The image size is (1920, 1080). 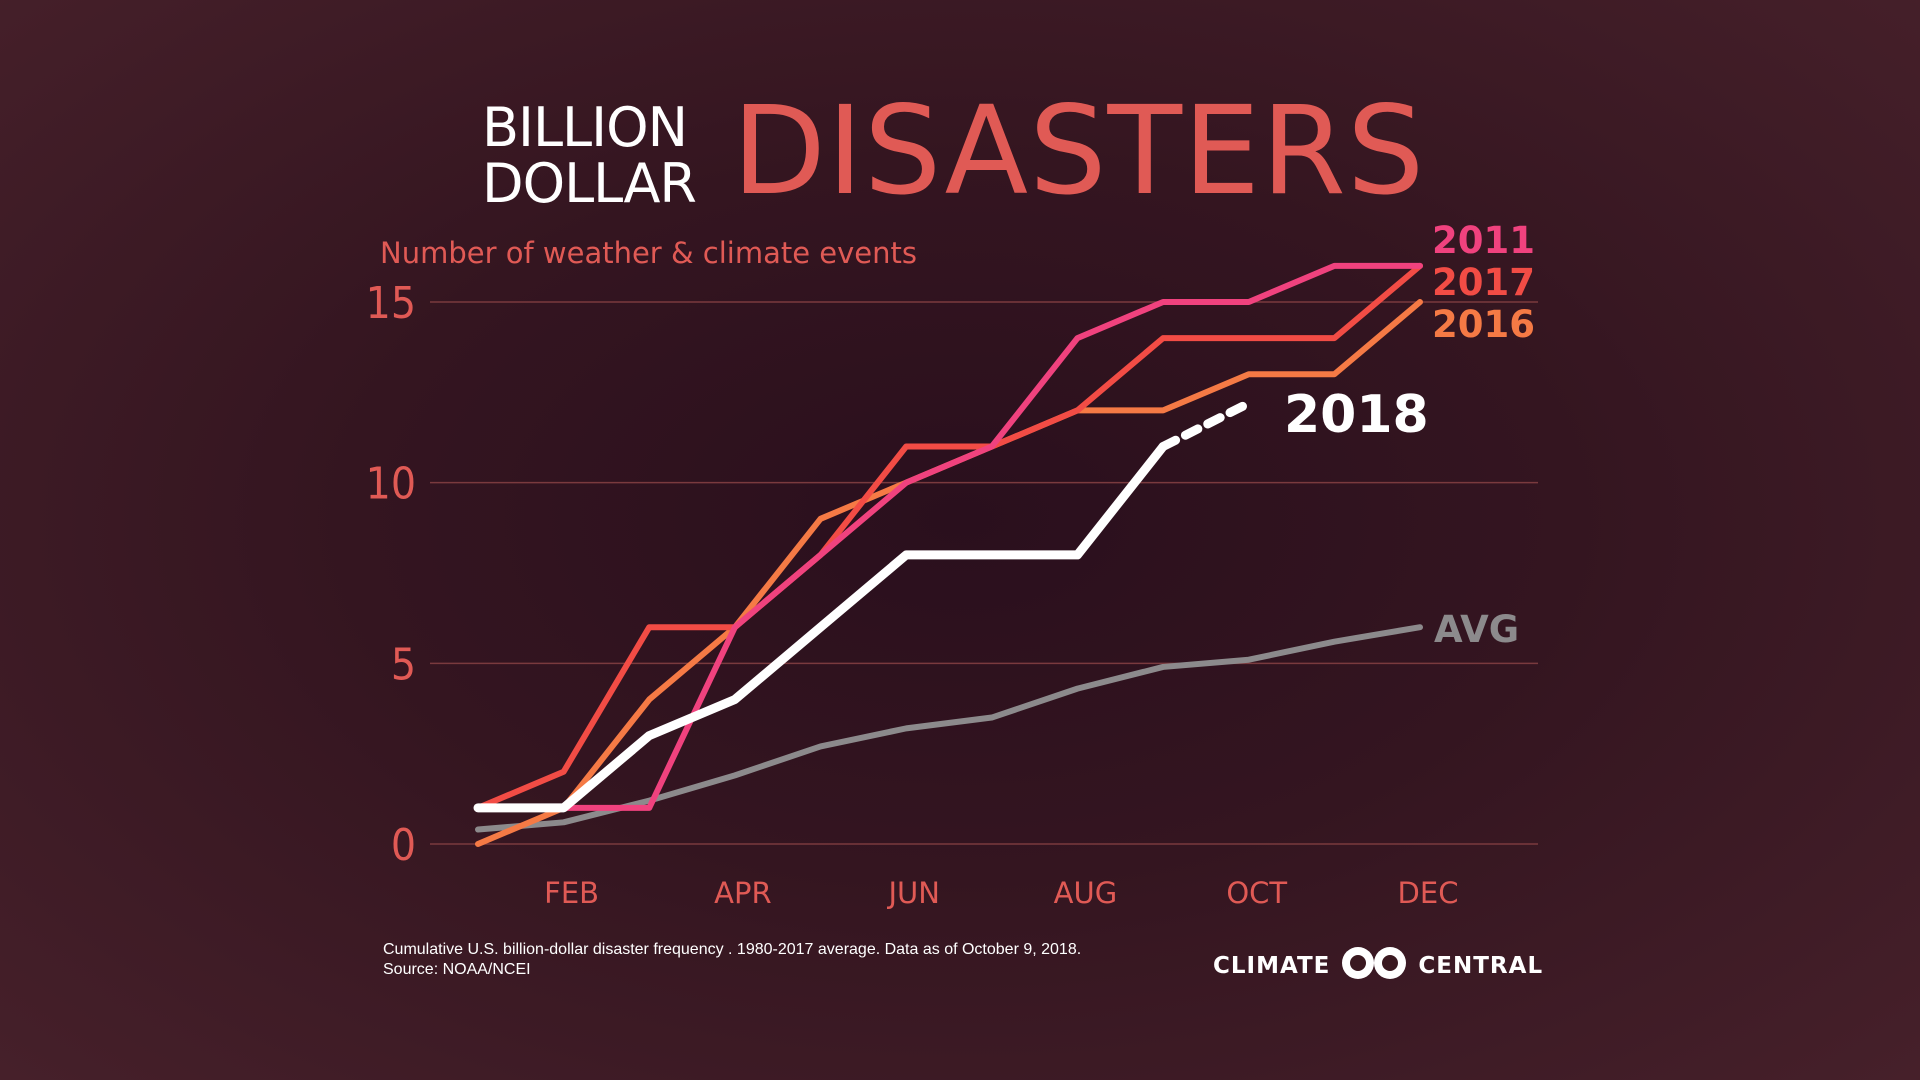 What do you see at coordinates (1356, 415) in the screenshot?
I see `series-label-2018: 2018` at bounding box center [1356, 415].